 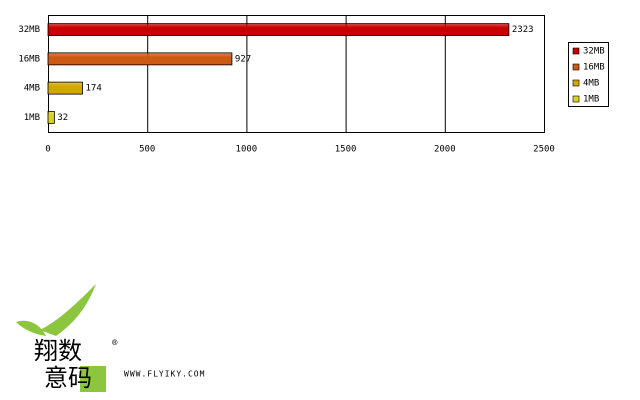 I want to click on logo-url: WWW.FLYIKY.COM, so click(x=164, y=374).